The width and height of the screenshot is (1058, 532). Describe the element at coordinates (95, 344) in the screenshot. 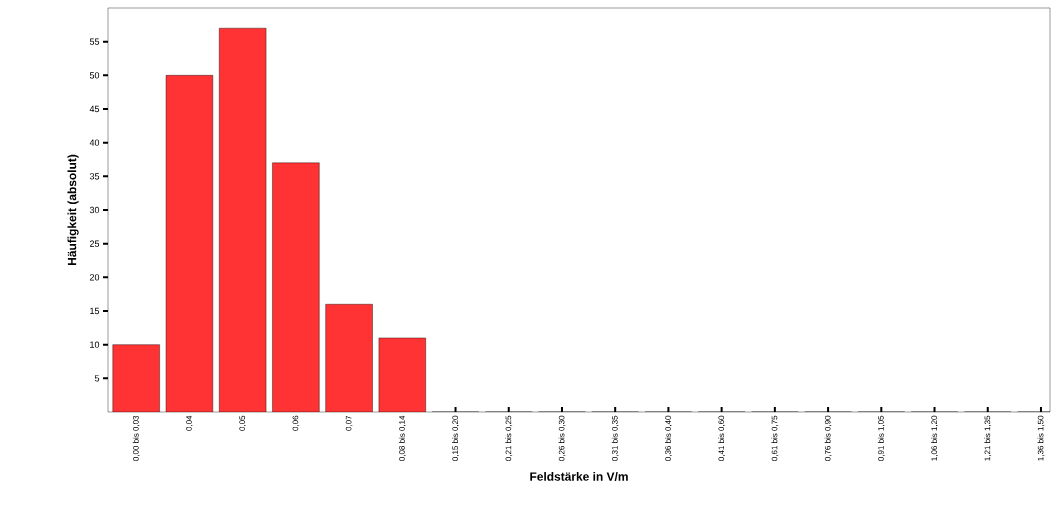

I see `y-tick-label: 10` at that location.